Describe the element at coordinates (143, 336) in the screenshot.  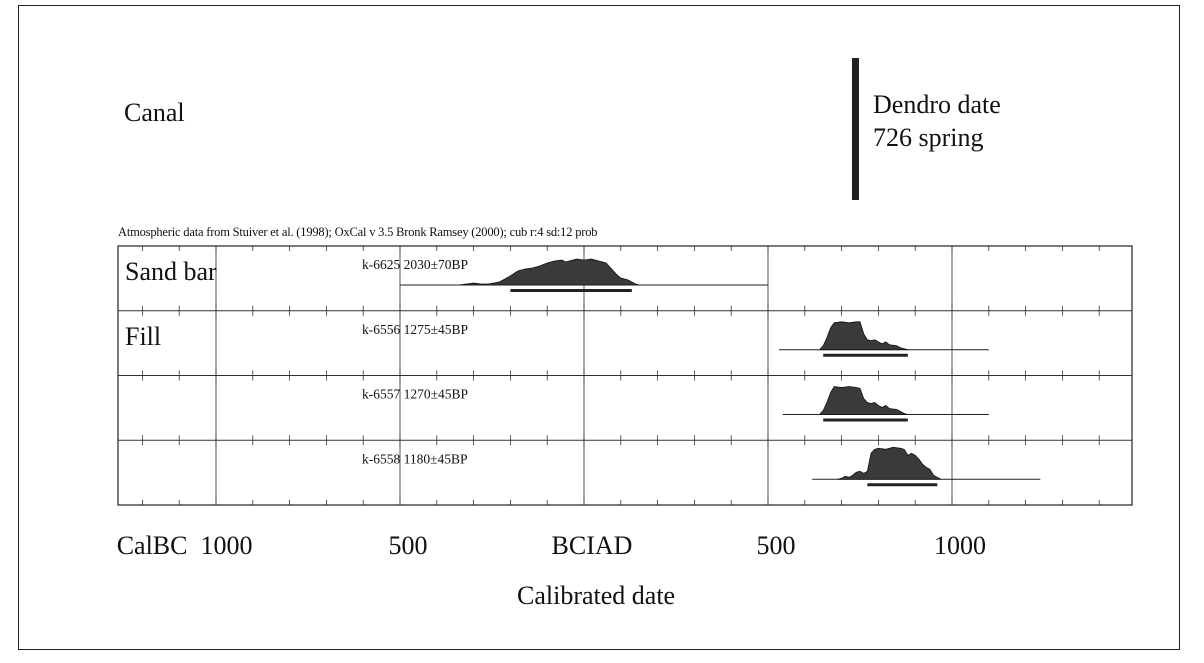
I see `row-group-label: Fill` at that location.